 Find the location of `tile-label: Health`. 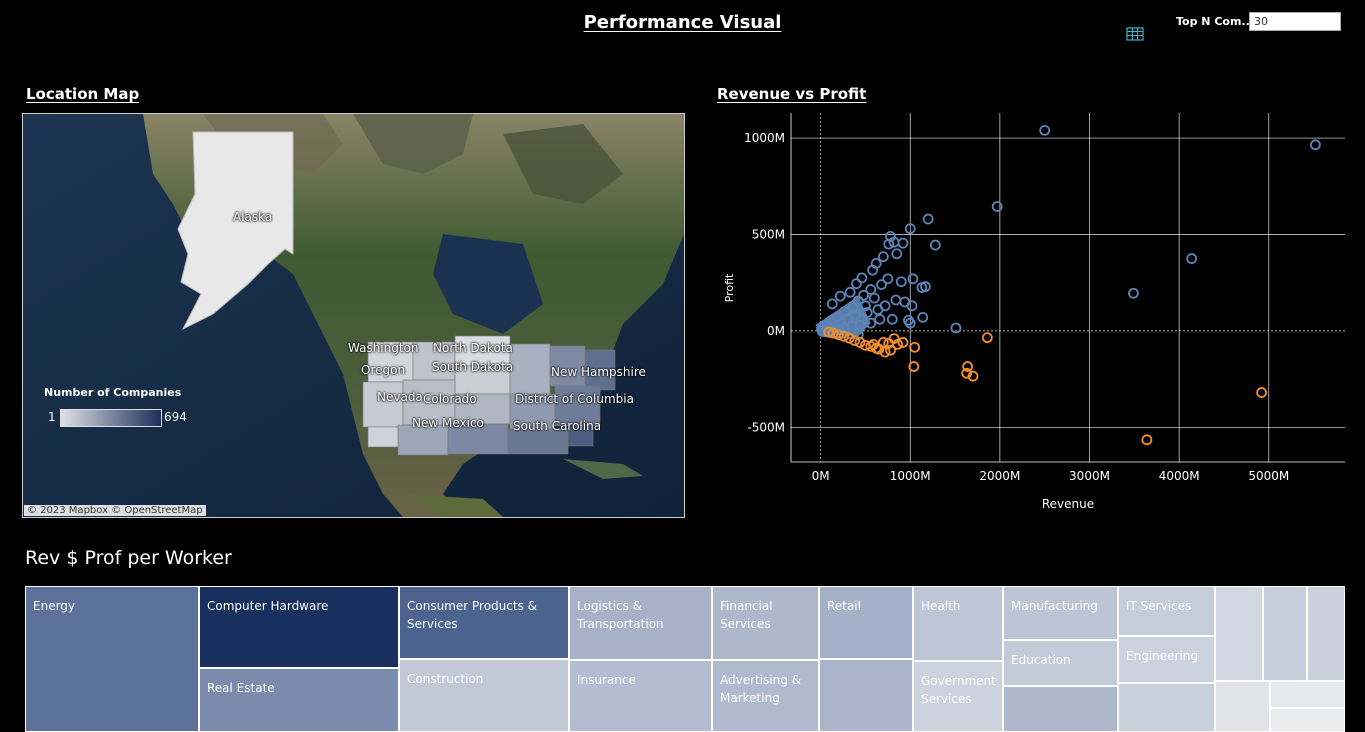

tile-label: Health is located at coordinates (941, 606).